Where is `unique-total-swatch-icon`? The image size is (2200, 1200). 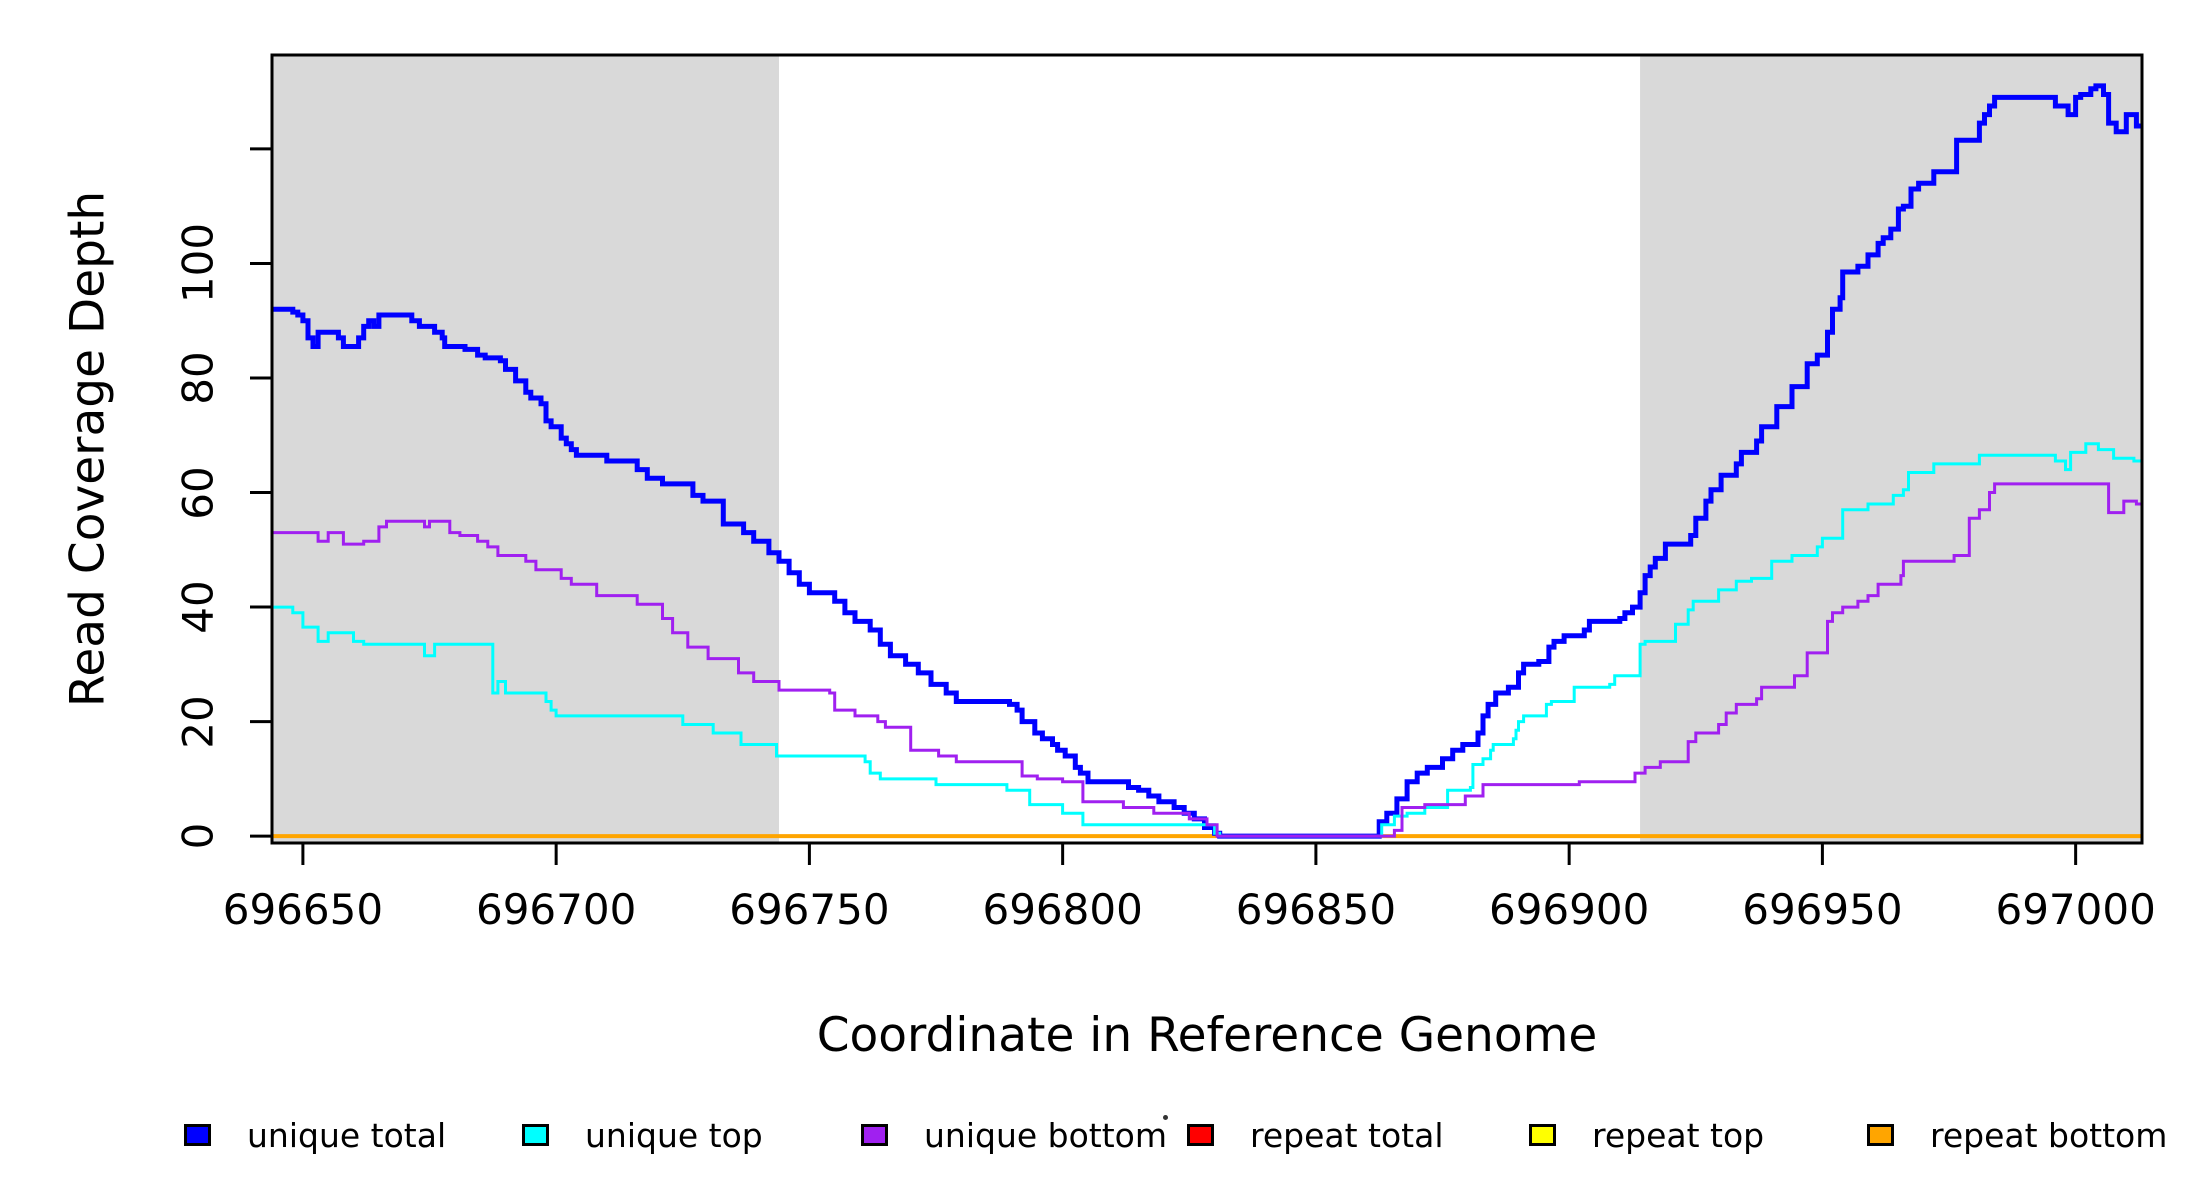 unique-total-swatch-icon is located at coordinates (197, 1135).